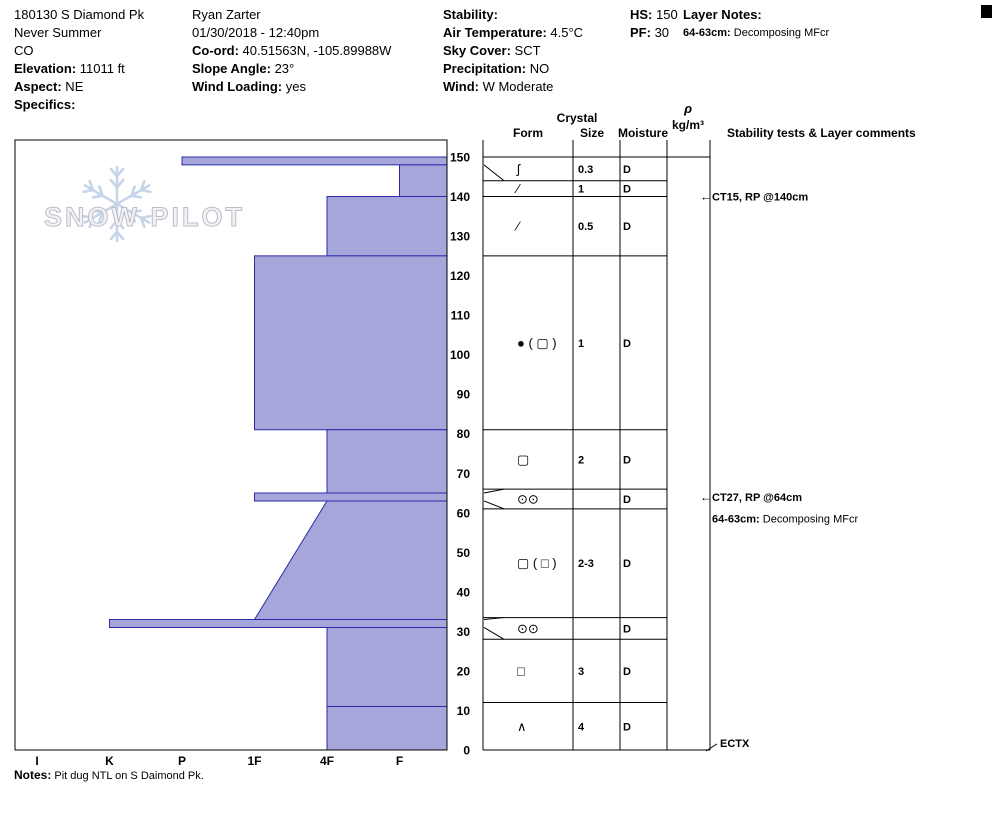  I want to click on corner-logo-mark, so click(986, 11).